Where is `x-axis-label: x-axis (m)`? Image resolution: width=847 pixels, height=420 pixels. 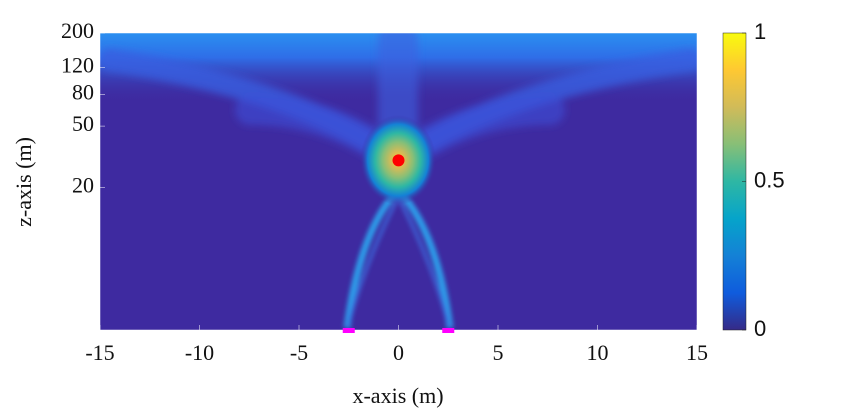 x-axis-label: x-axis (m) is located at coordinates (397, 395).